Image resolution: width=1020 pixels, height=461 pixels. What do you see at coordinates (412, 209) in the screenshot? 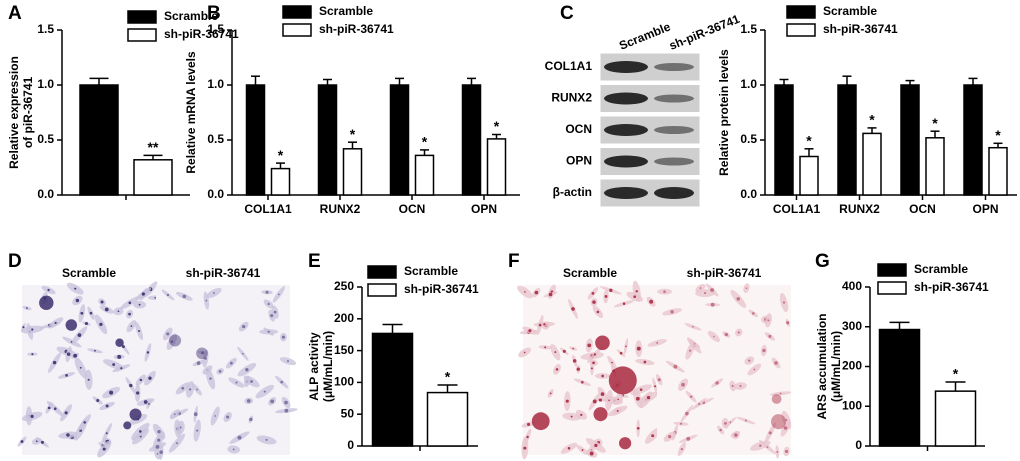
I see `x-tick-label: OCN` at bounding box center [412, 209].